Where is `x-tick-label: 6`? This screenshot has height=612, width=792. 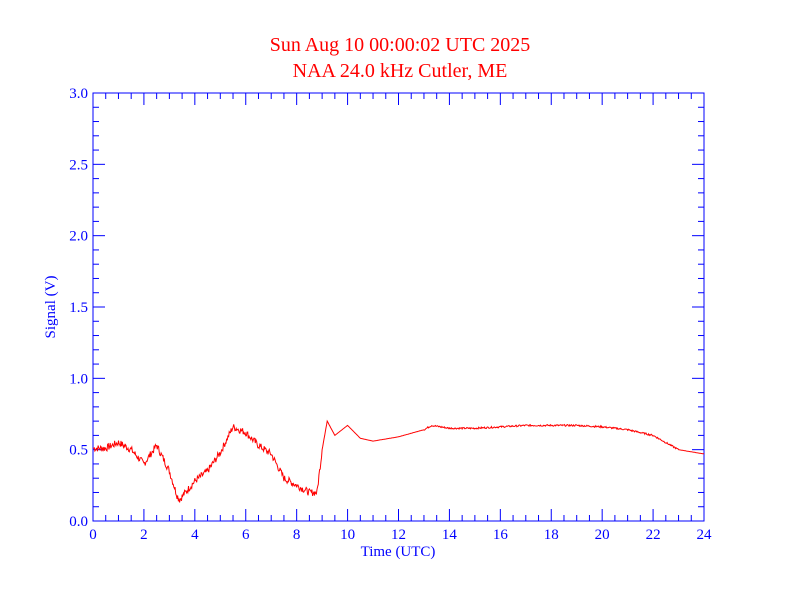 x-tick-label: 6 is located at coordinates (246, 535).